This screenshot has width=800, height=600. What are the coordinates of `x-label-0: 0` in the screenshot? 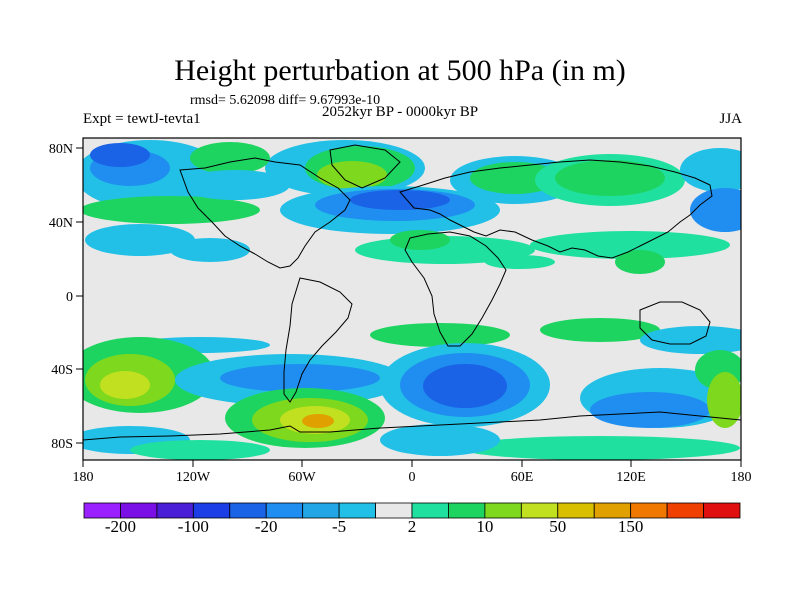 It's located at (412, 477).